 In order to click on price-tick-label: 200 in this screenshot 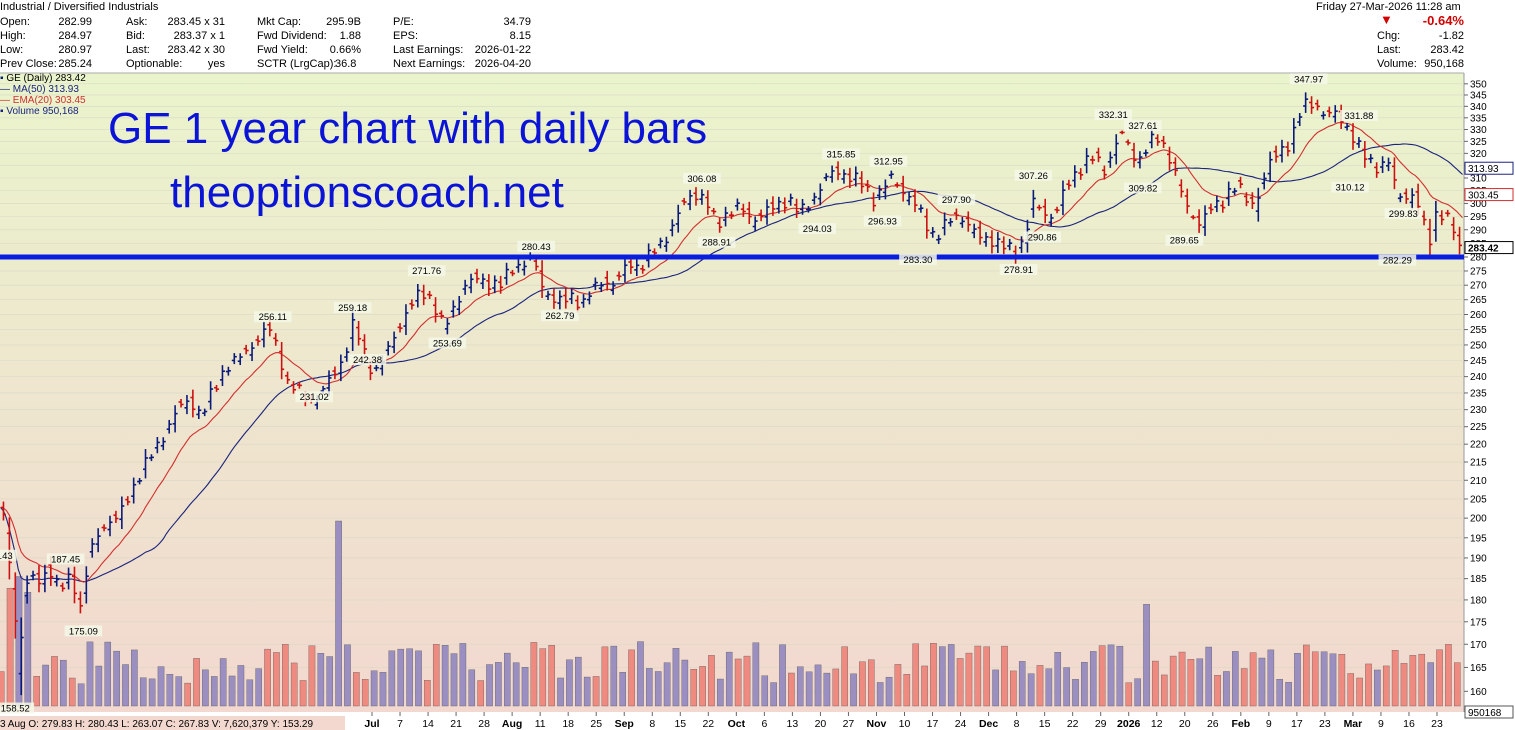, I will do `click(1478, 519)`.